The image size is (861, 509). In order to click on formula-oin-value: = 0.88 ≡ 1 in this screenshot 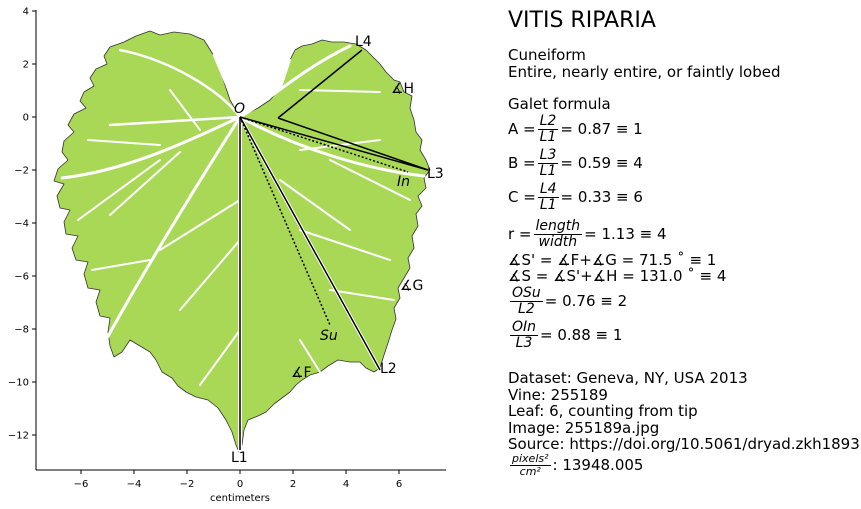, I will do `click(581, 335)`.